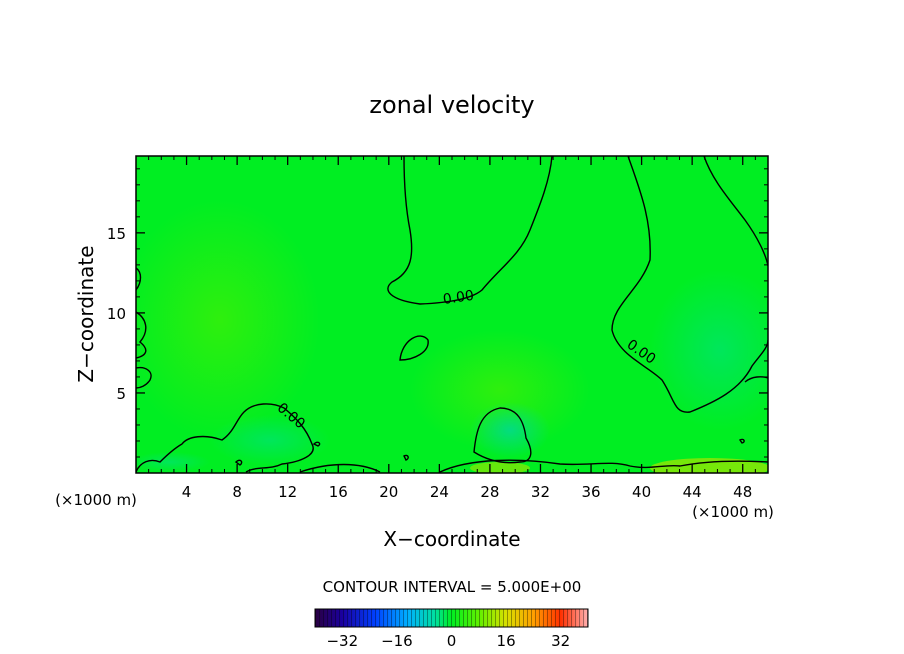 The height and width of the screenshot is (654, 904). What do you see at coordinates (116, 314) in the screenshot?
I see `y-tick-label: 10` at bounding box center [116, 314].